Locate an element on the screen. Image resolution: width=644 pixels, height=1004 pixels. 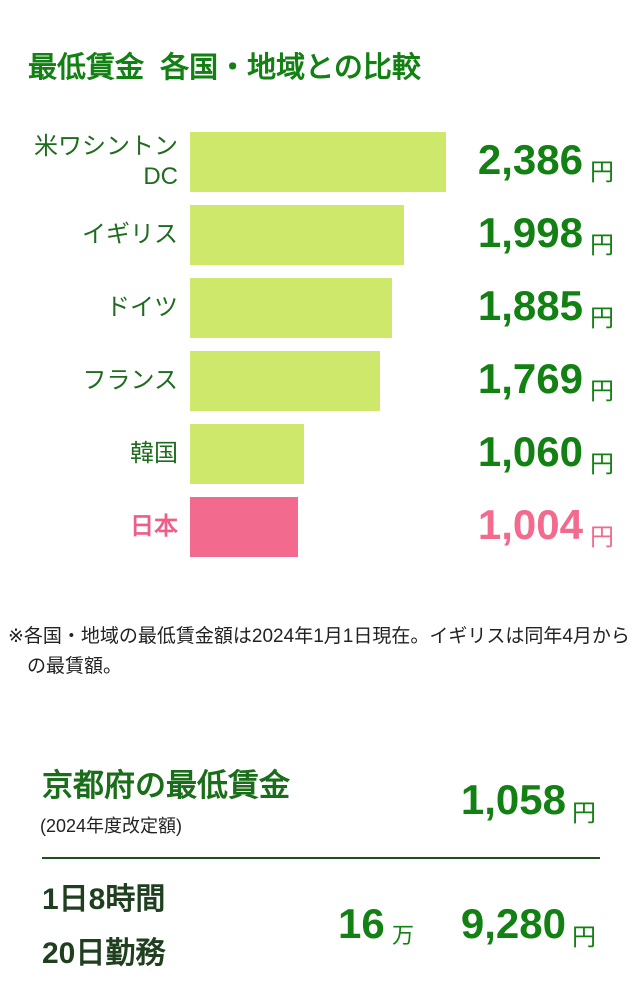
category-label: 日本 is located at coordinates (154, 526).